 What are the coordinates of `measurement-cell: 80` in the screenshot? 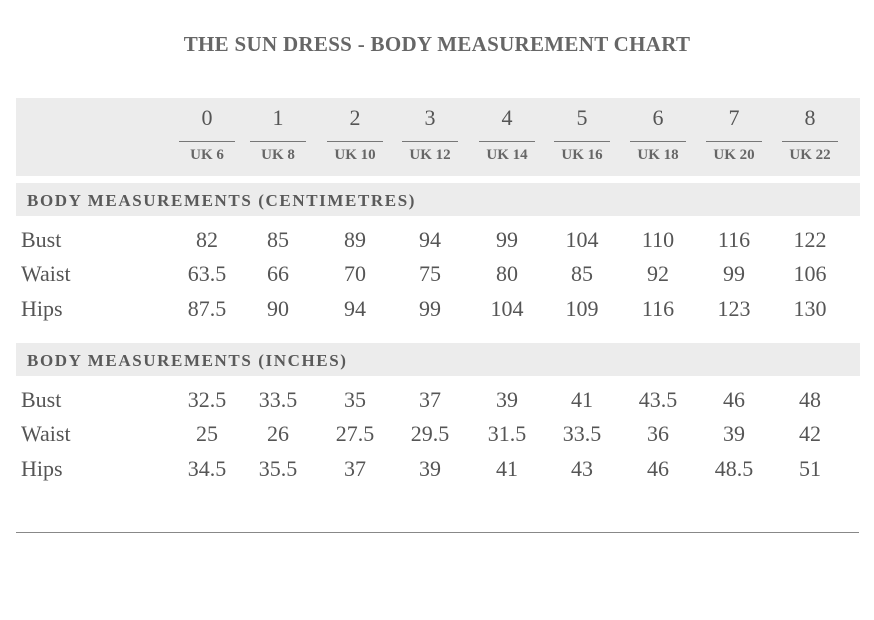 It's located at (507, 273).